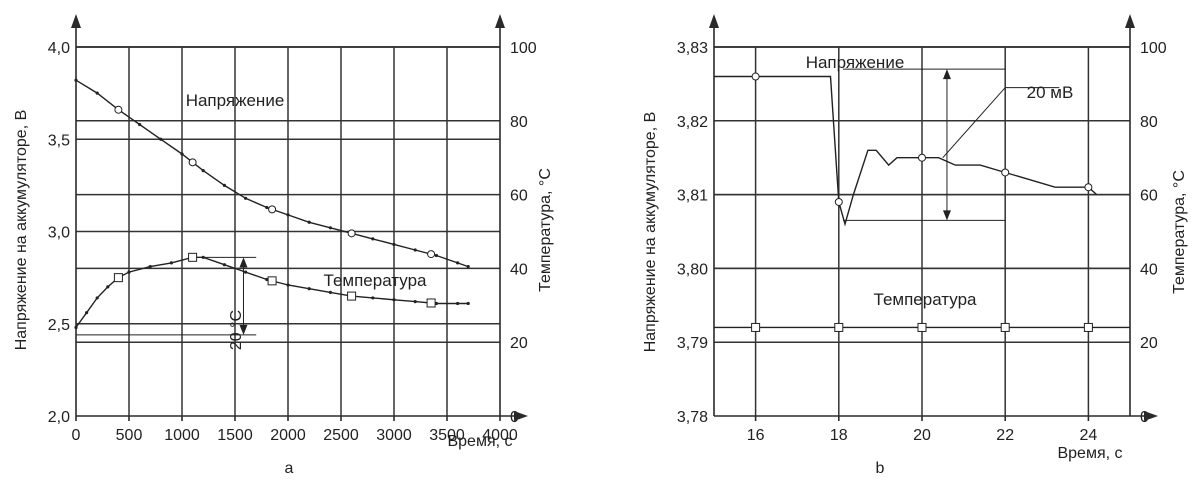 The width and height of the screenshot is (1198, 483). I want to click on delta-leader-line, so click(1001, 123).